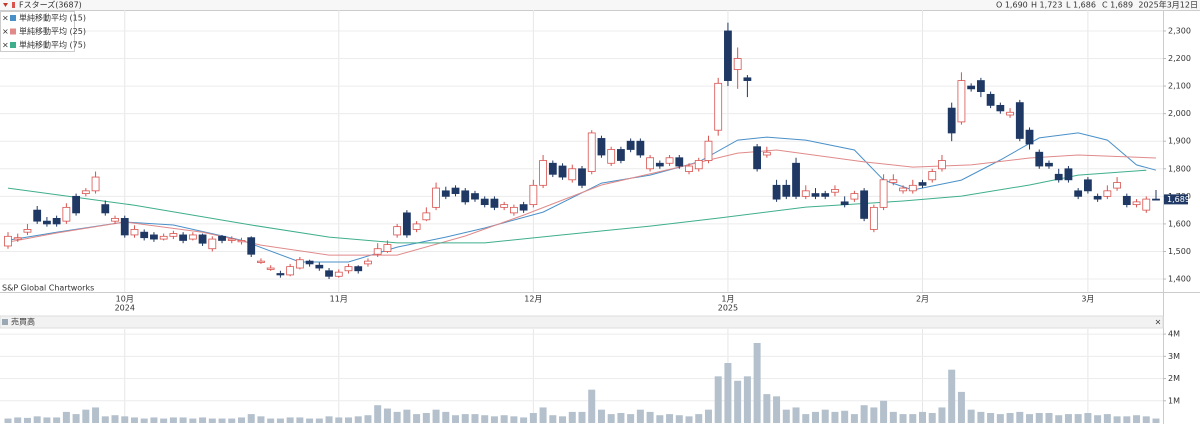 This screenshot has height=424, width=1200. Describe the element at coordinates (1179, 251) in the screenshot. I see `y-tick-label: 1,500` at that location.